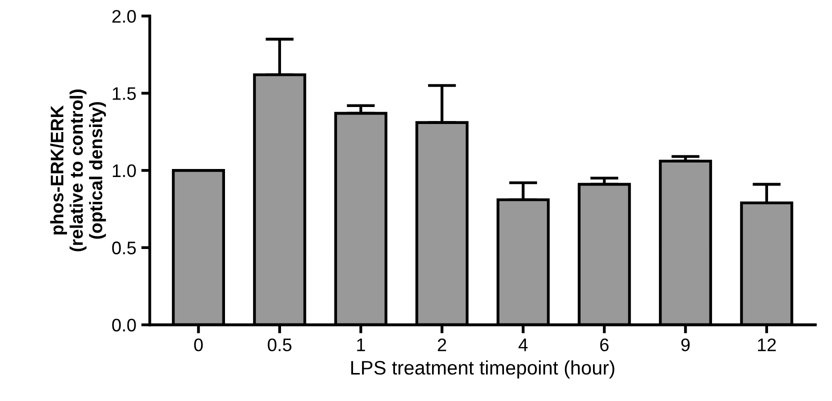  Describe the element at coordinates (482, 369) in the screenshot. I see `x-axis-title: LPS treatment timepoint (hour)` at that location.